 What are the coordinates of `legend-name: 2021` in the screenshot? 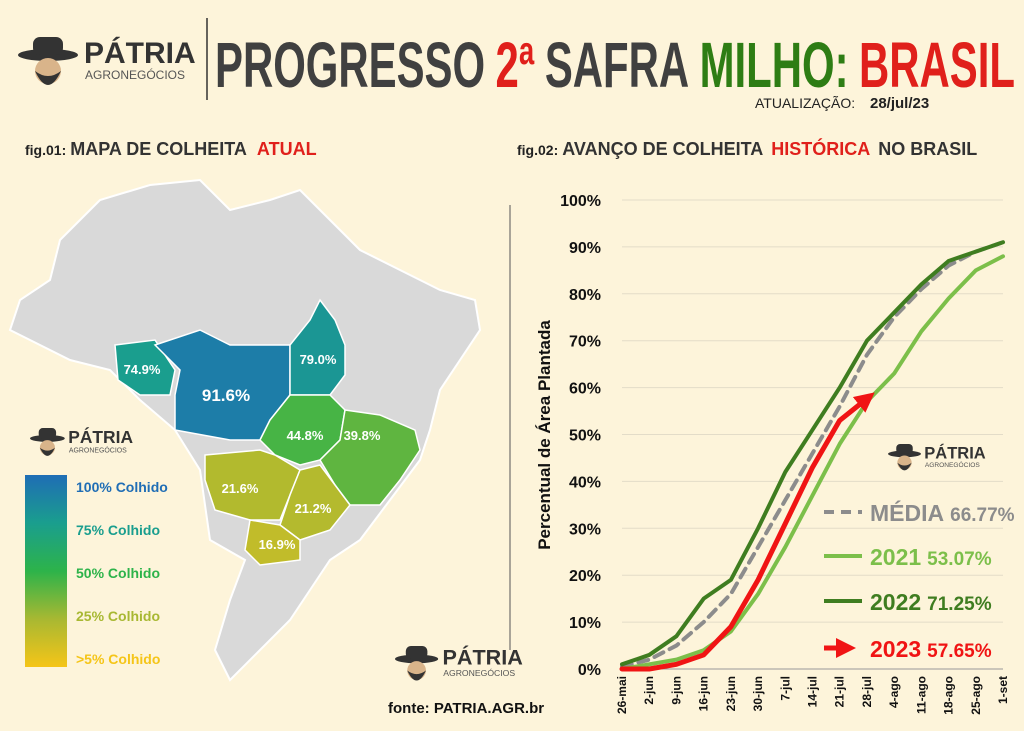 It's located at (895, 557).